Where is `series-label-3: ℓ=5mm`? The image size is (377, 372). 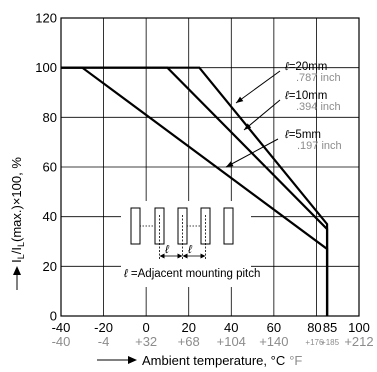
series-label-3: ℓ=5mm is located at coordinates (302, 135).